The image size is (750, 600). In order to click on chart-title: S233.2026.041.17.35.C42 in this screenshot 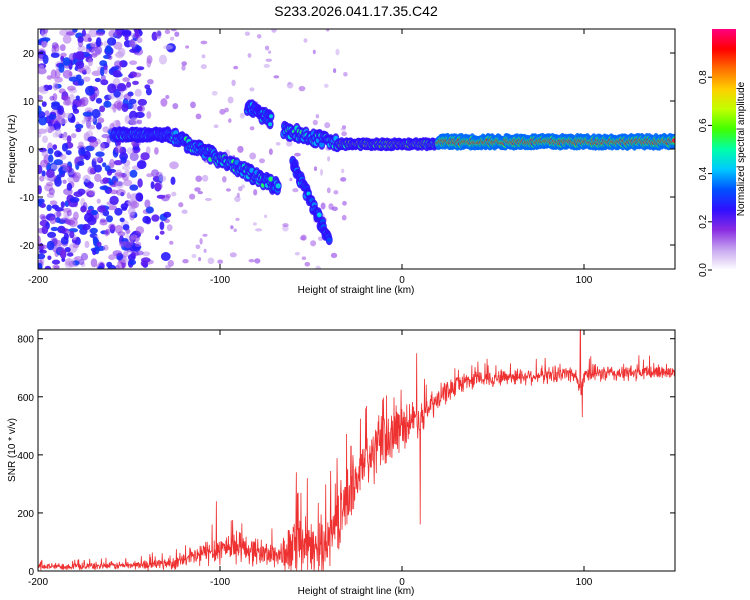, I will do `click(356, 11)`.